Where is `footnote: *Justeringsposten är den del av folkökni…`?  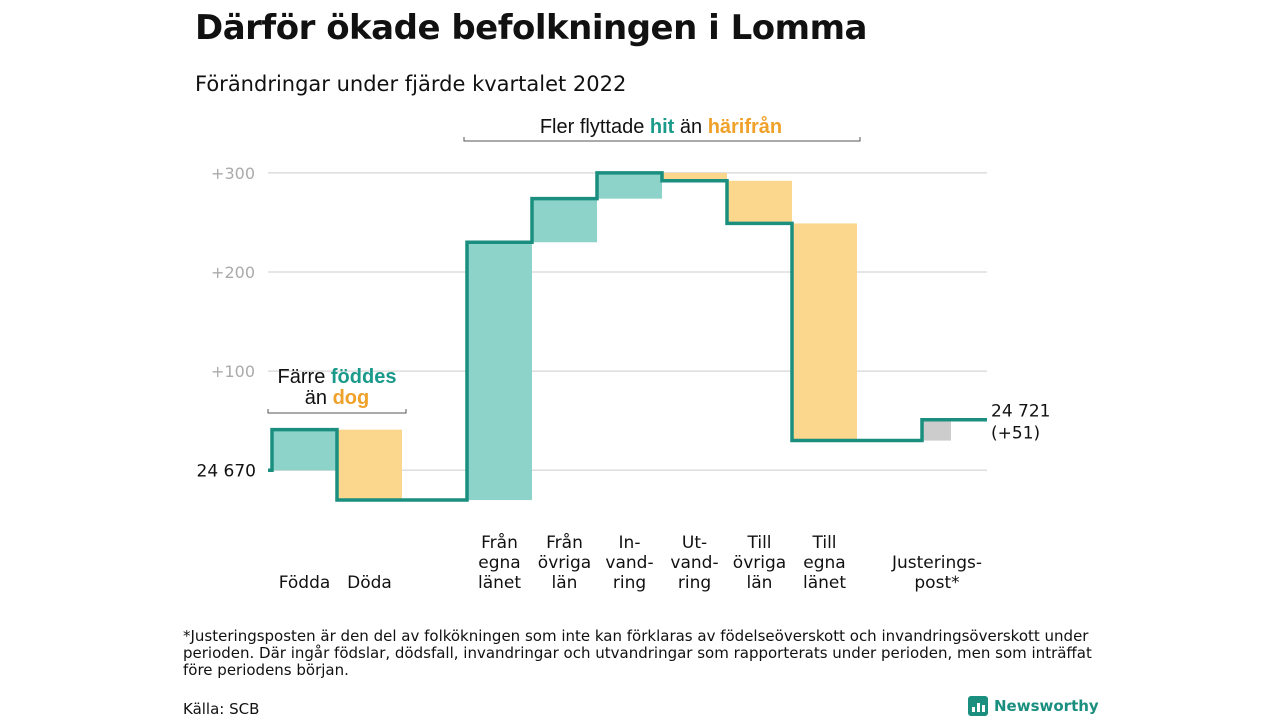 footnote: *Justeringsposten är den del av folkökni… is located at coordinates (637, 653).